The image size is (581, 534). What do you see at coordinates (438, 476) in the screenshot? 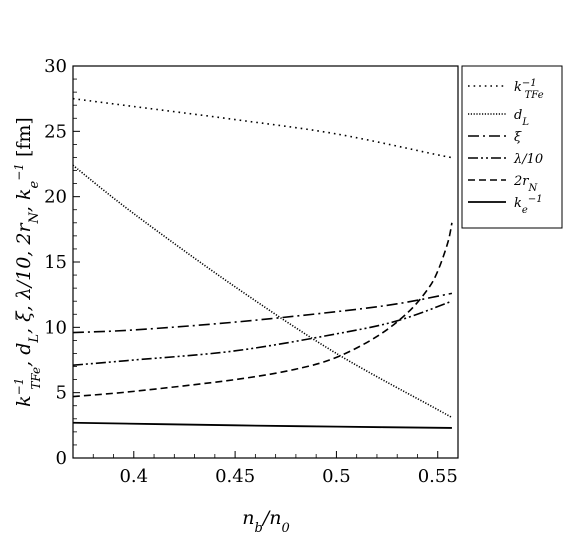
I see `x-tick-label: 0.55` at bounding box center [438, 476].